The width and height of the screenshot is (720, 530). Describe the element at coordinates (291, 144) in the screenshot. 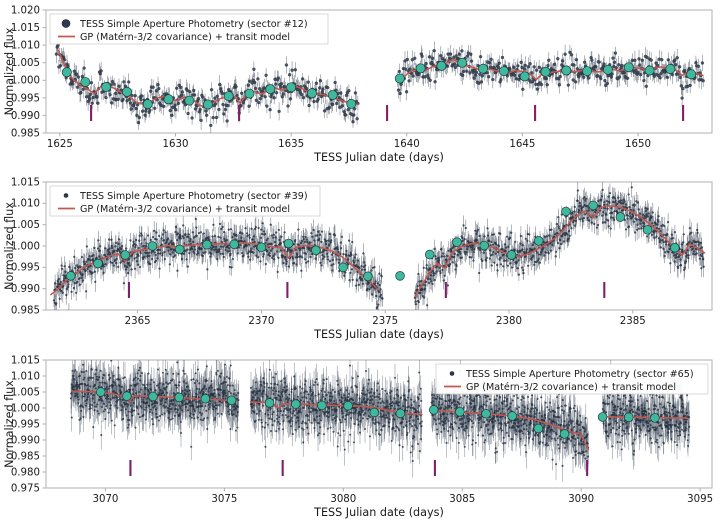

I see `x-tick-label: 1635` at that location.